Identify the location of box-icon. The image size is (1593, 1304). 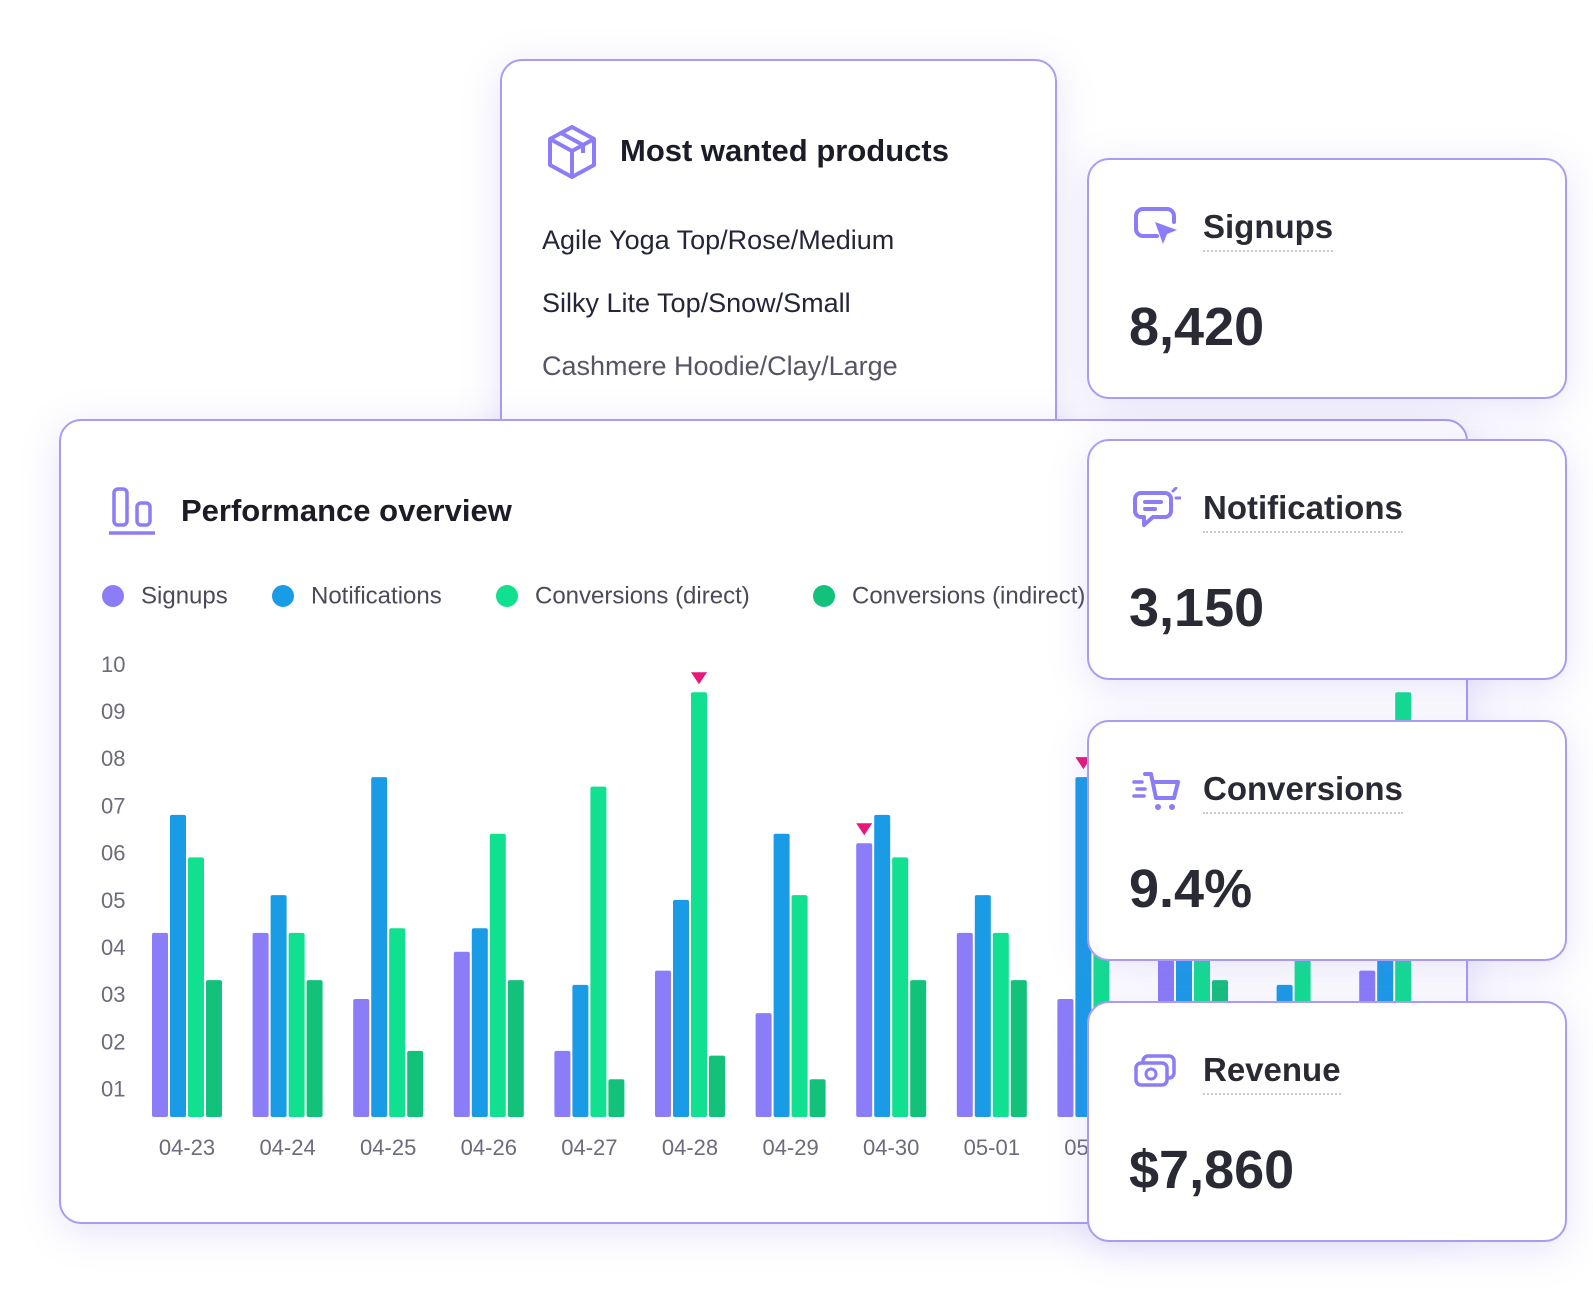
(572, 152).